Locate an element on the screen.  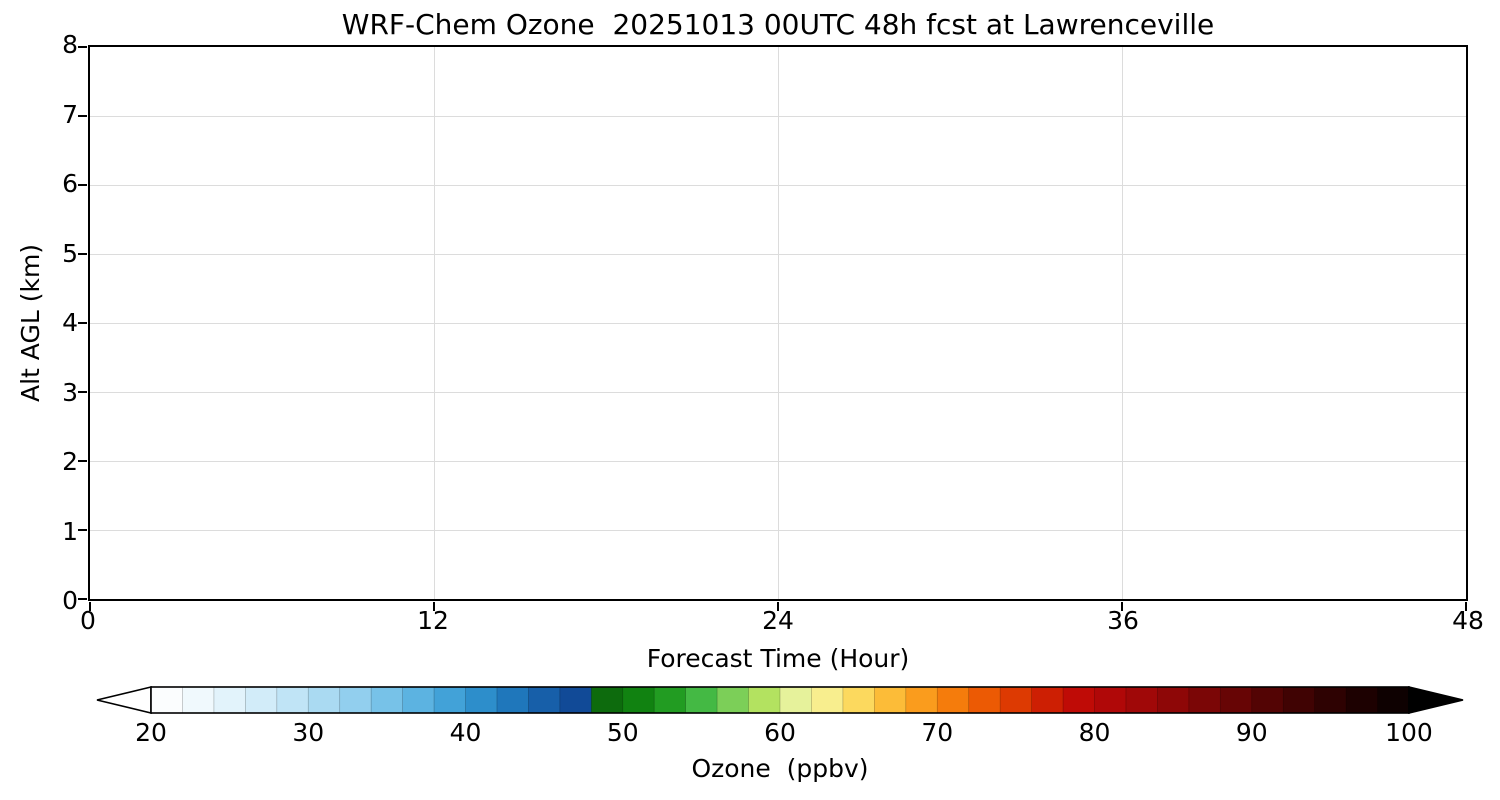
colorbar-tick-label: 60 is located at coordinates (780, 732).